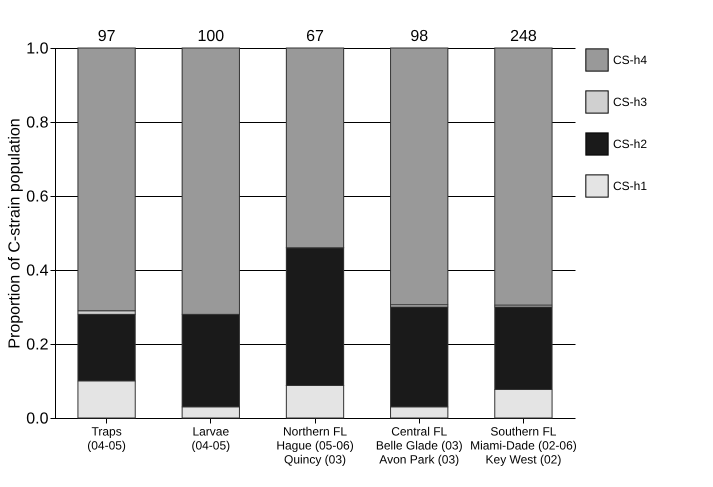 The image size is (713, 487). I want to click on legend-label: CS-h2, so click(630, 144).